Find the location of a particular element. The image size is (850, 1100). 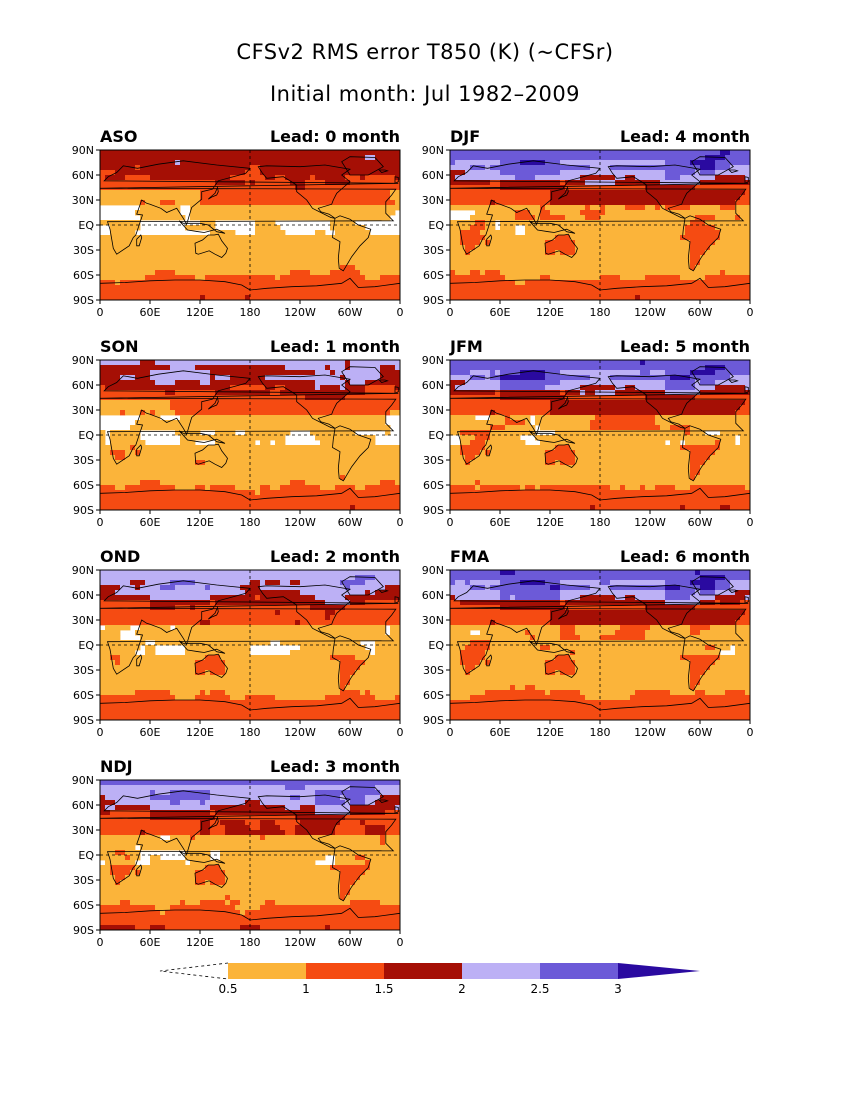

antarctica-coastline is located at coordinates (600, 494).